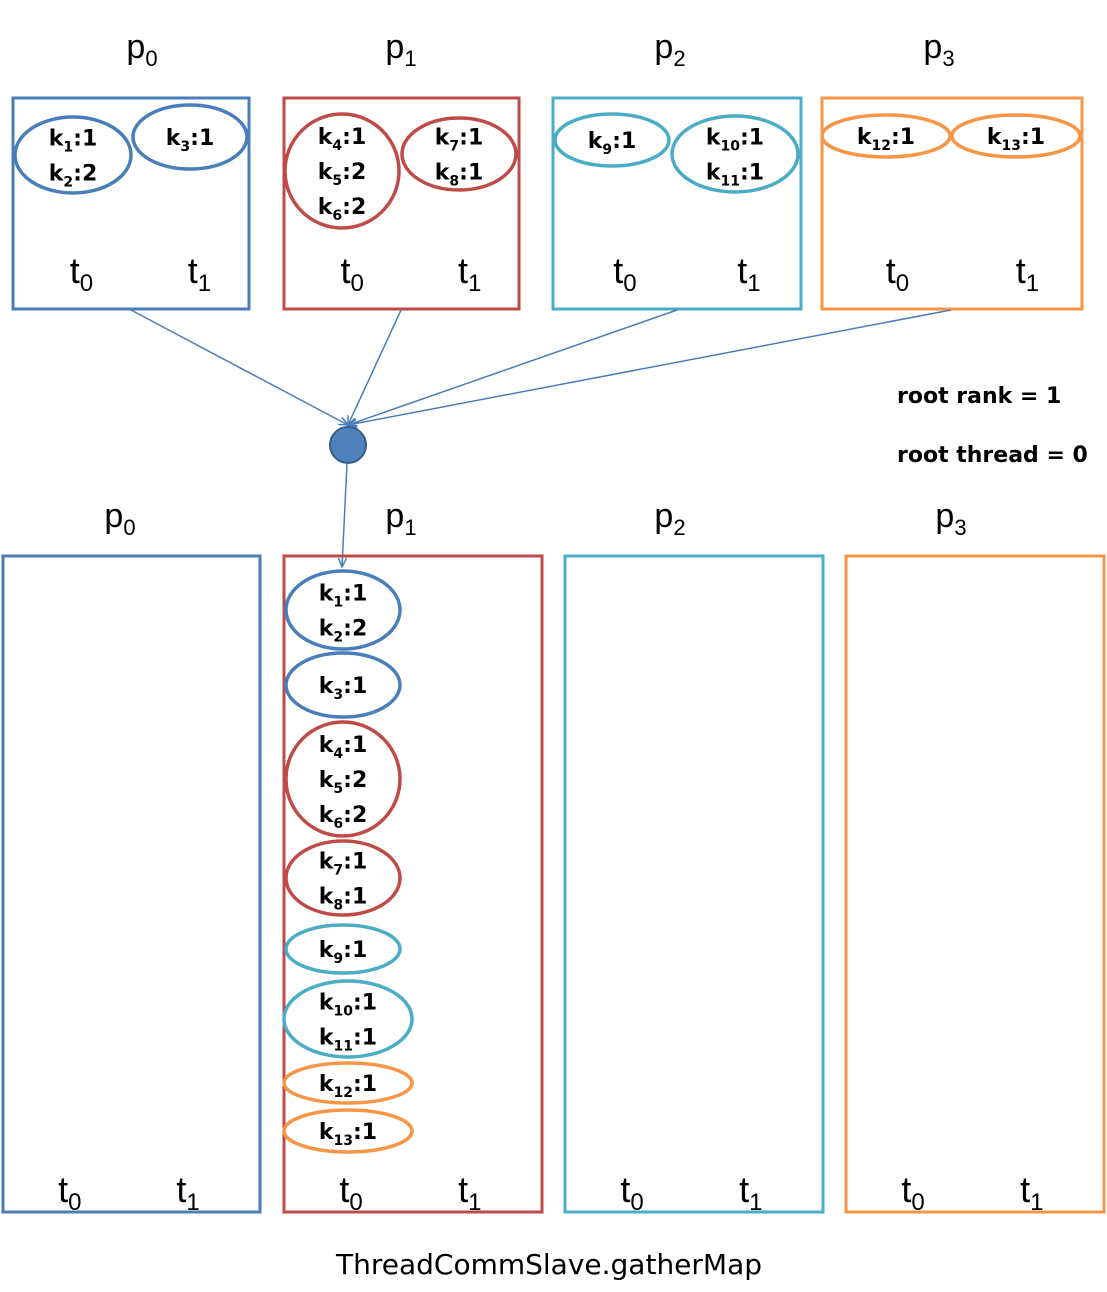 The image size is (1107, 1292). I want to click on top-map-ellipse-p2-t1-outline, so click(735, 154).